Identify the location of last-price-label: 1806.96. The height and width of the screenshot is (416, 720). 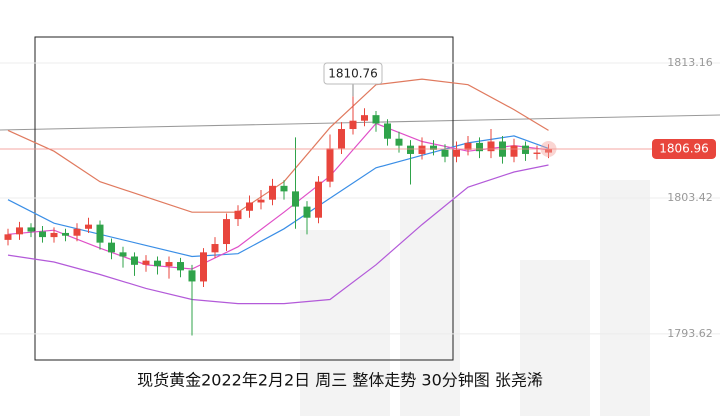
(684, 148).